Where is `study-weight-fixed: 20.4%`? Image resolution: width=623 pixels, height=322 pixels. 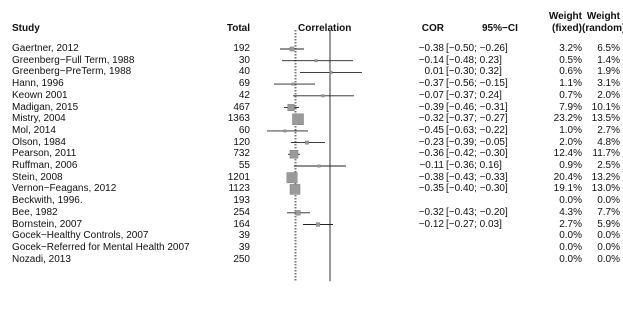
study-weight-fixed: 20.4% is located at coordinates (567, 177).